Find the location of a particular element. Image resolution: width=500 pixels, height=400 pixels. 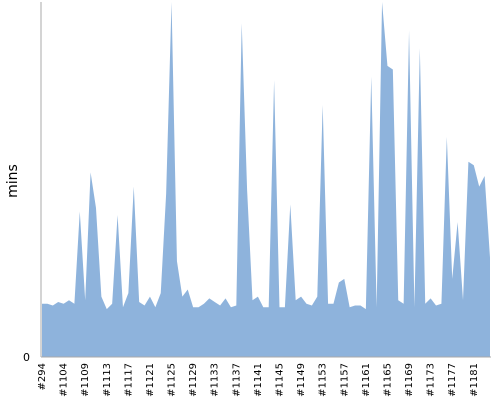

x-tick-label: #1133 is located at coordinates (215, 380).